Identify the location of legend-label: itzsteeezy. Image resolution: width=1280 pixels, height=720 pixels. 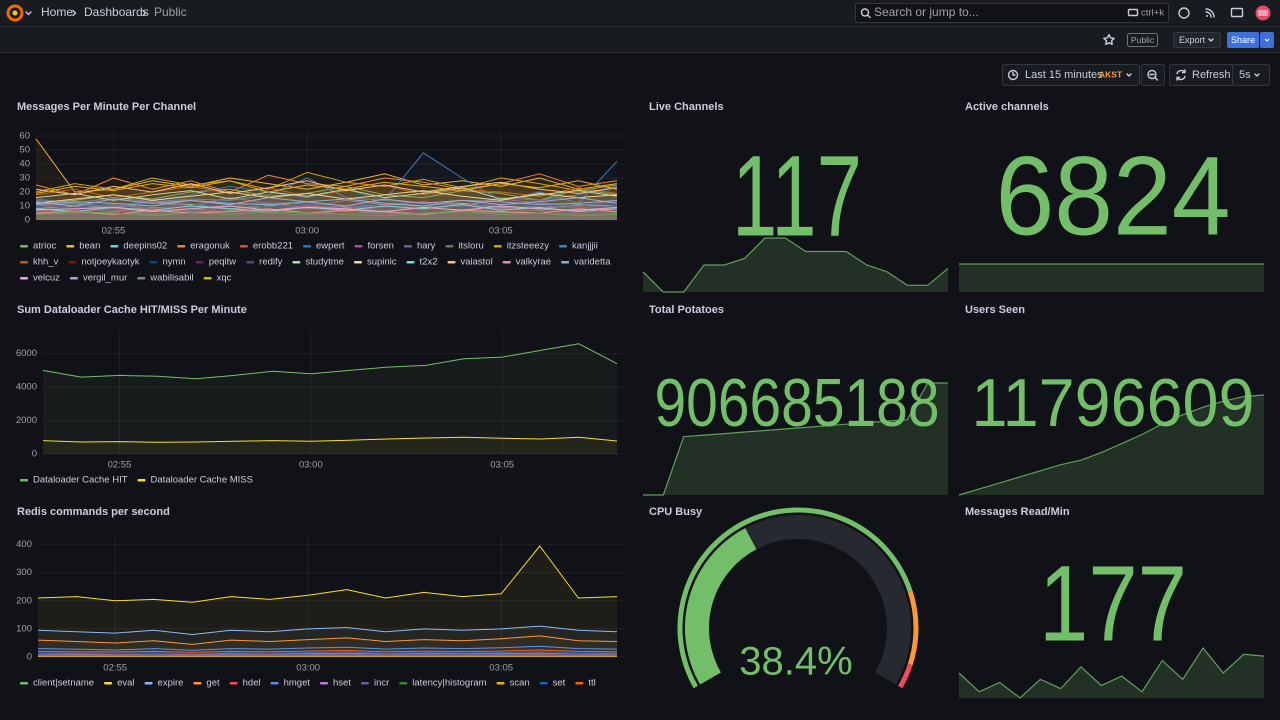
(528, 246).